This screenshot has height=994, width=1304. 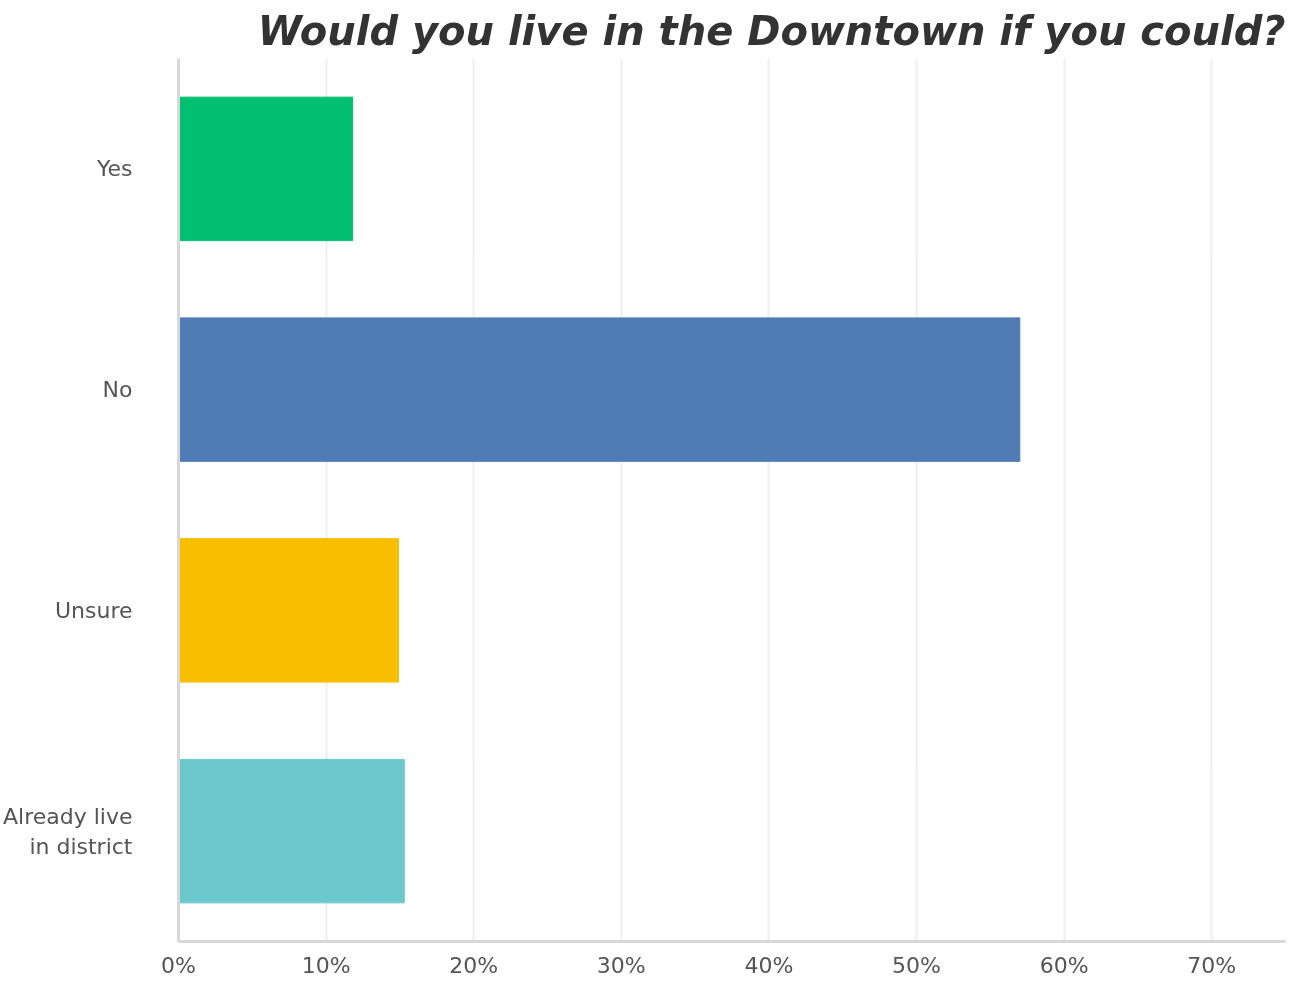 I want to click on x-tick-label: 10%, so click(x=326, y=965).